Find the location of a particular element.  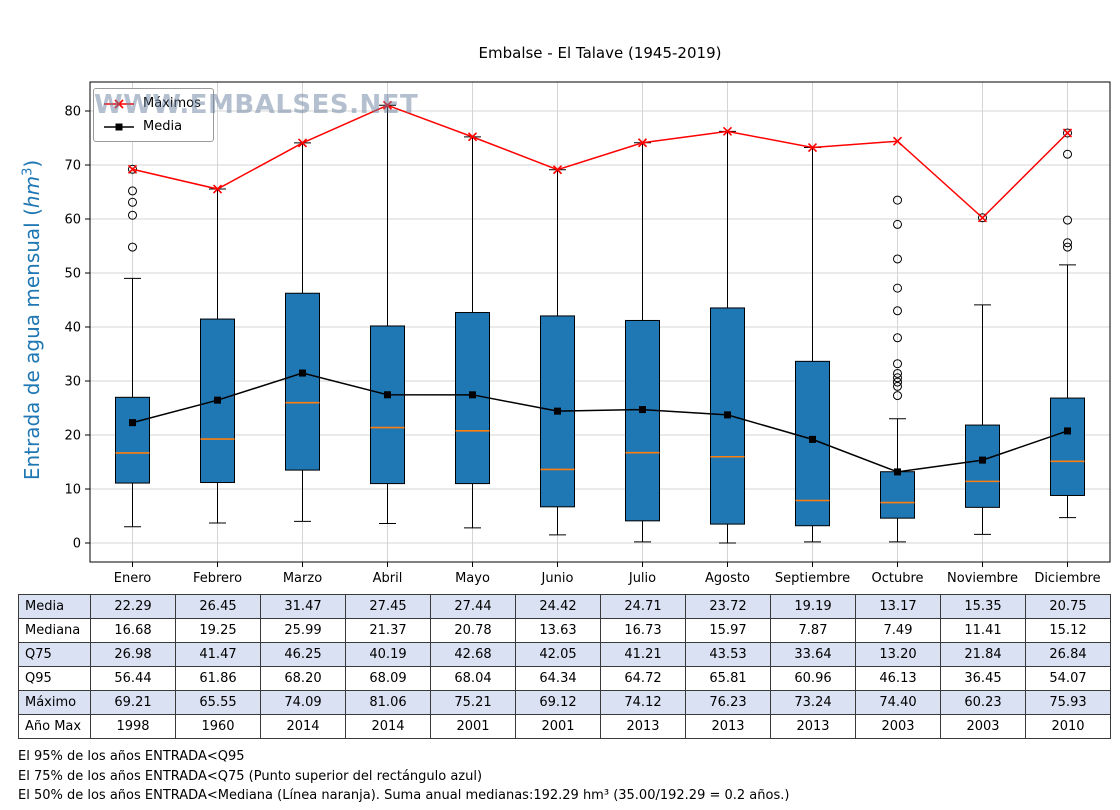

y-tick-label: 70 is located at coordinates (72, 166).